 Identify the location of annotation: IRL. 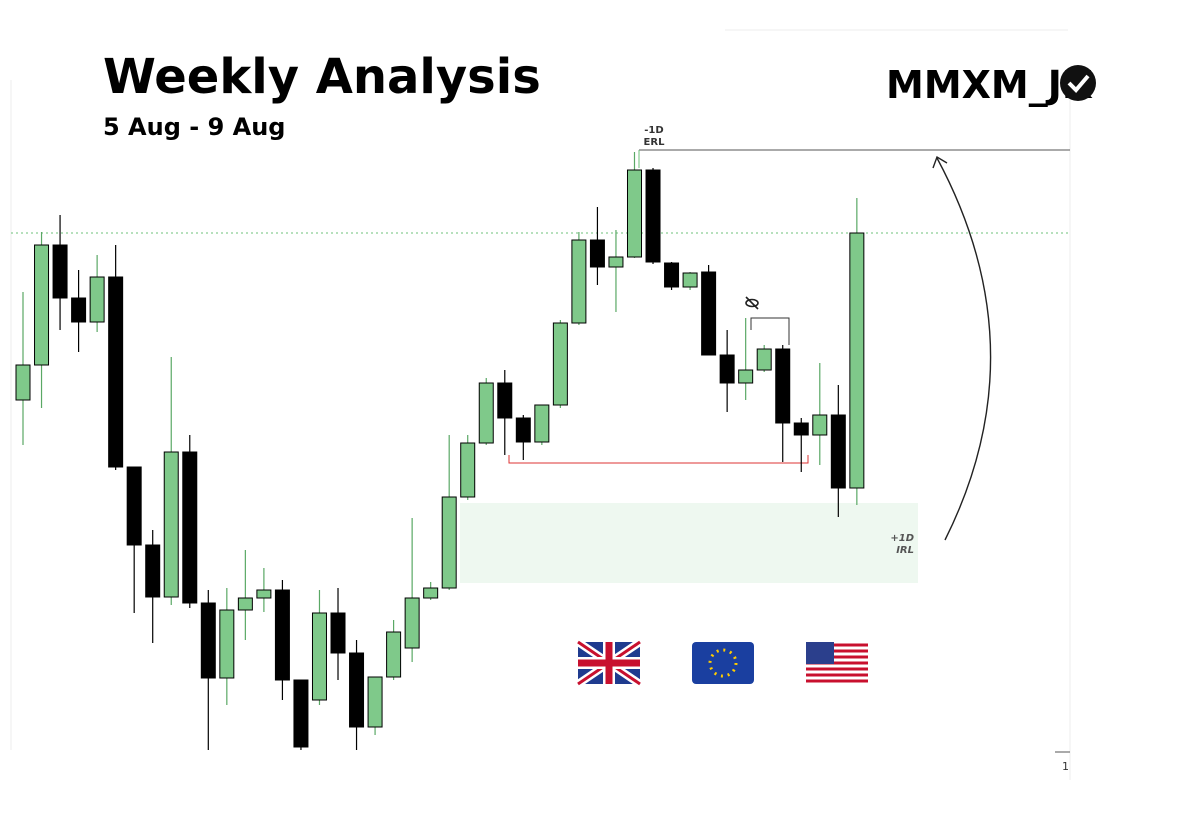
(905, 550).